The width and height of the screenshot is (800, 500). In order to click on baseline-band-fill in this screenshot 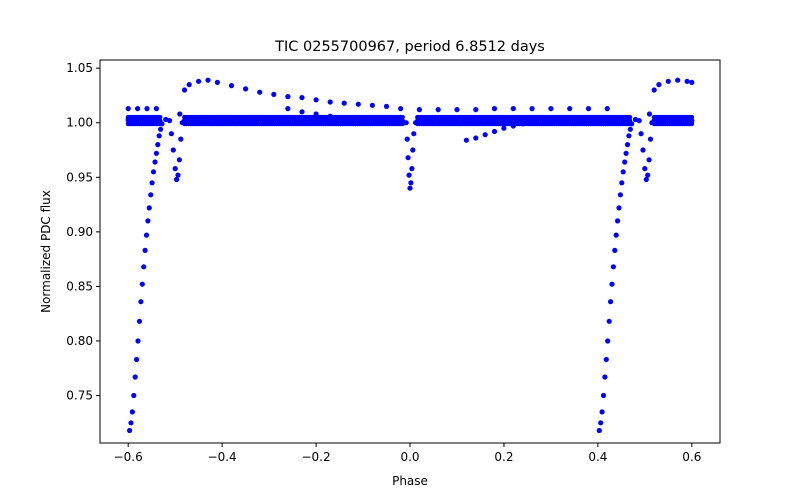, I will do `click(410, 120)`.